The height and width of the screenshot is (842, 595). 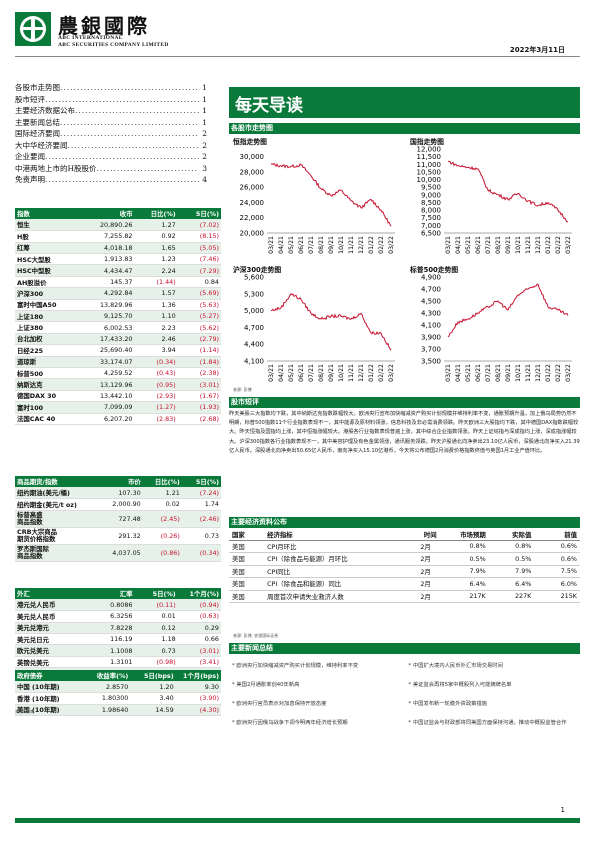 What do you see at coordinates (156, 259) in the screenshot?
I see `cell-value: 1.23` at bounding box center [156, 259].